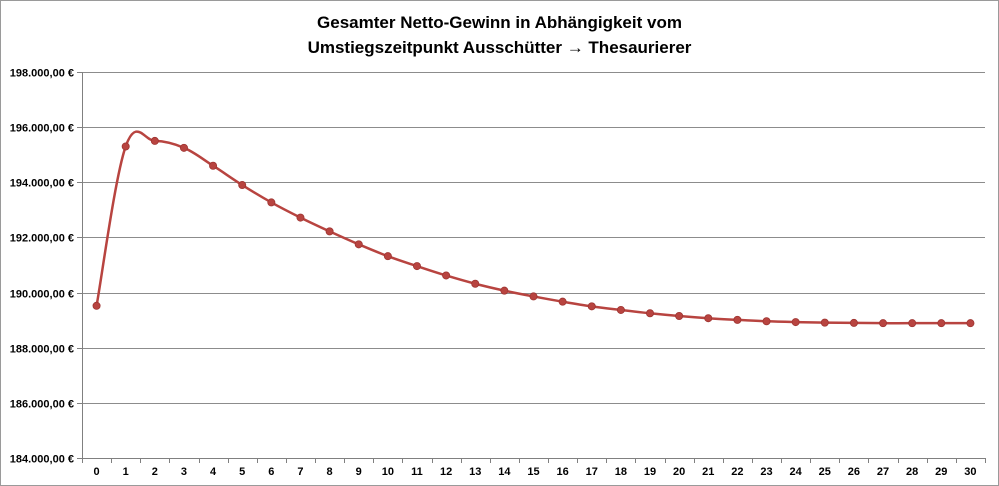 The height and width of the screenshot is (486, 999). I want to click on x-tick-label: 3, so click(184, 472).